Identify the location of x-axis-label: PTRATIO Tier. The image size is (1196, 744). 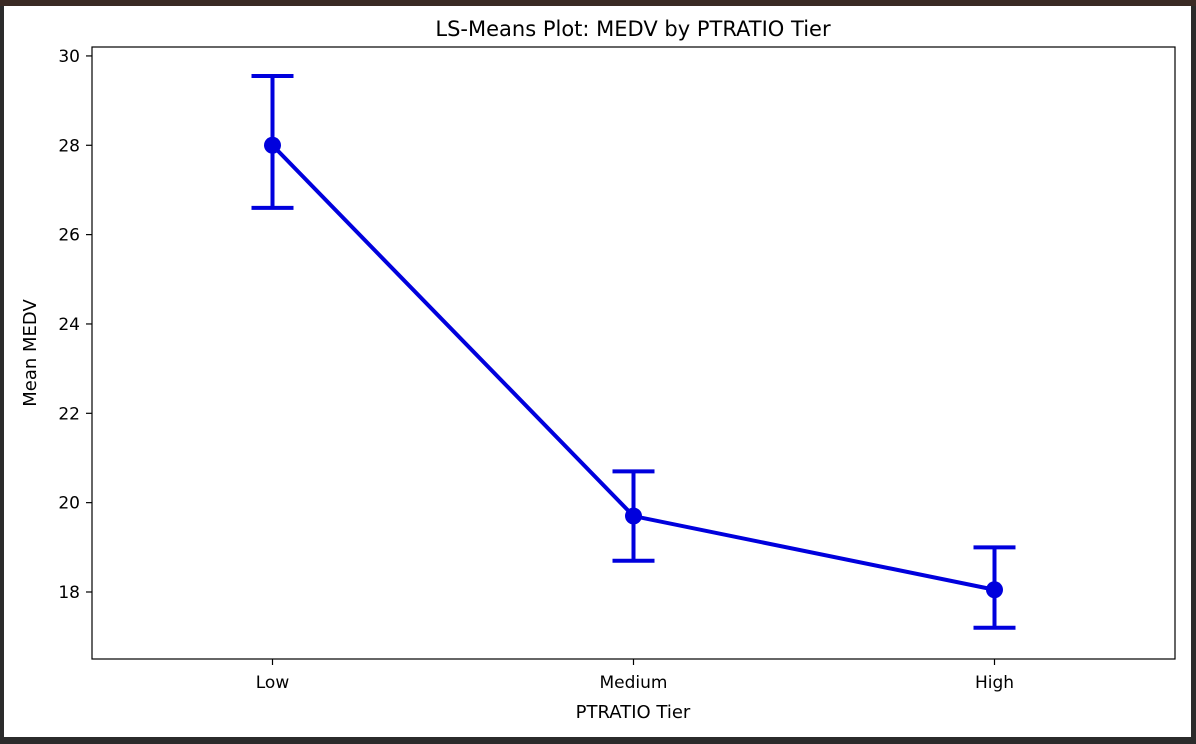
(633, 712).